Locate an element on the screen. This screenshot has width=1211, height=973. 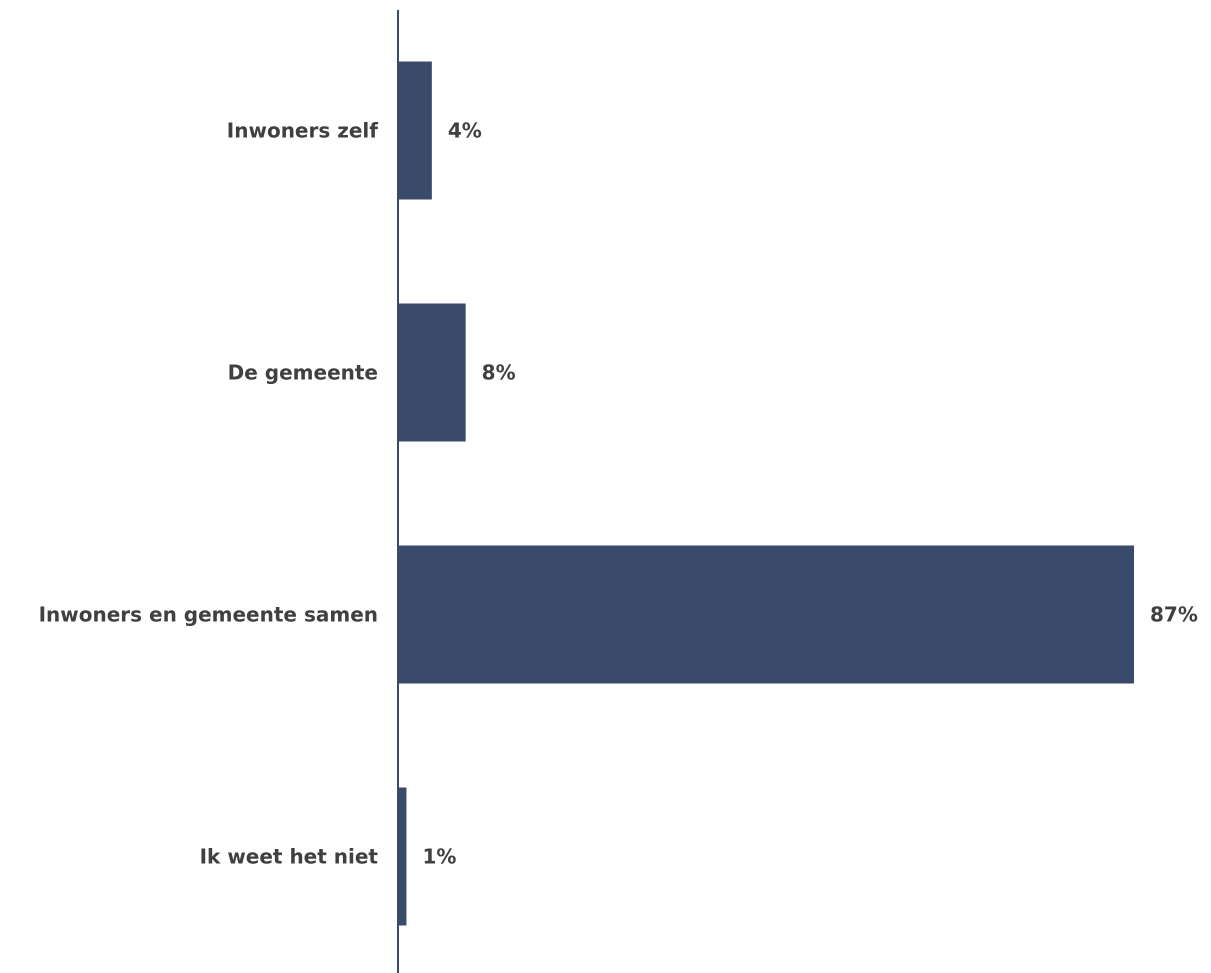
category-label: Inwoners zelf is located at coordinates (302, 131).